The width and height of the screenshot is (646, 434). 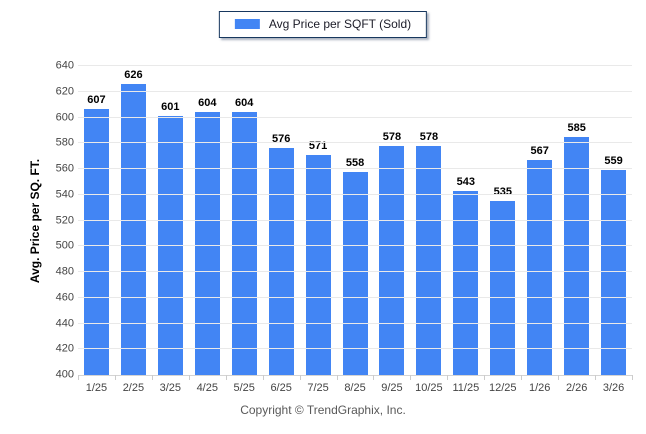 I want to click on y-tick-label: 620, so click(x=64, y=91).